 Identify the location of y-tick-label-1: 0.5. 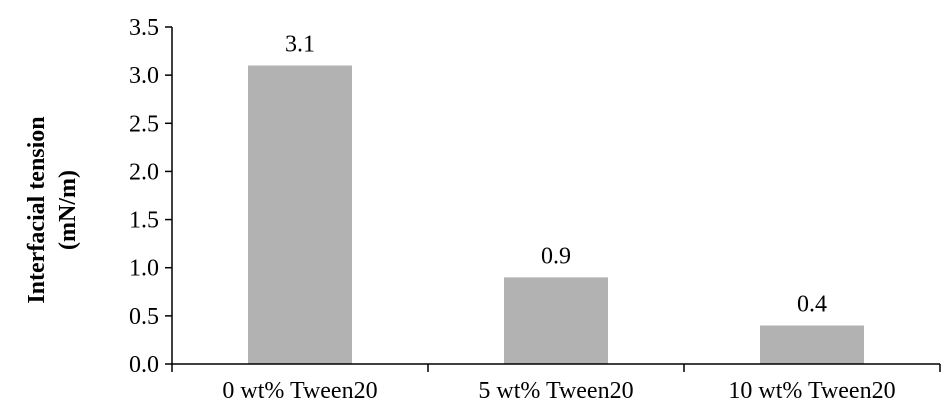
(144, 317).